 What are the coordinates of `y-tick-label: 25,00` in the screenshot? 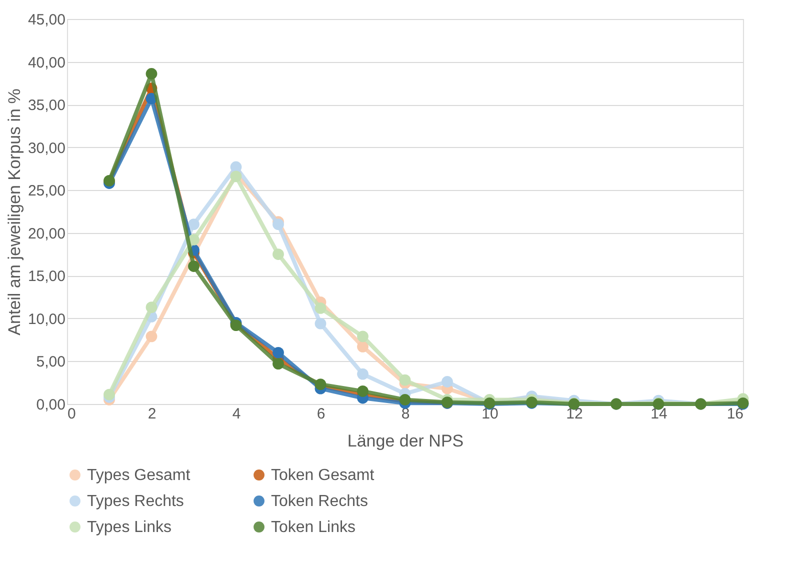 It's located at (47, 191).